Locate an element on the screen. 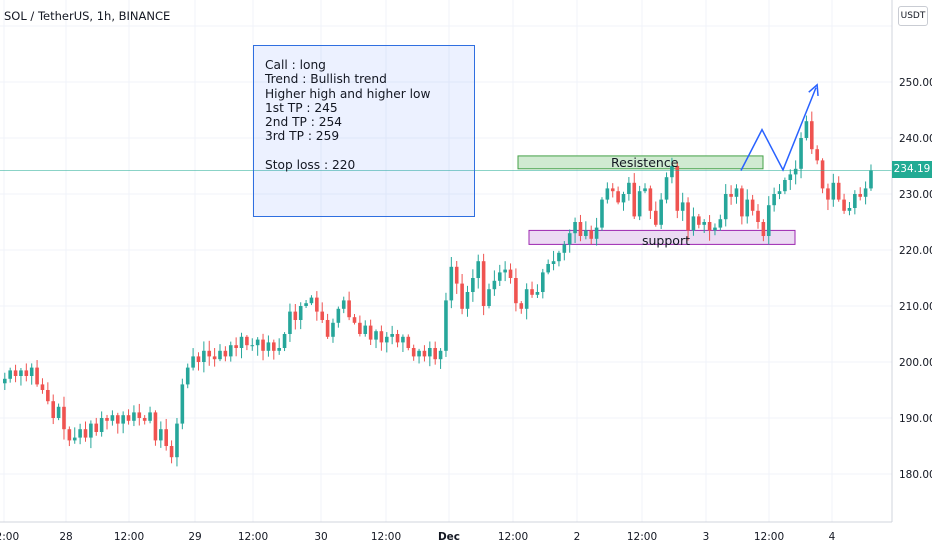 The height and width of the screenshot is (550, 932). price-tick-label: 180.00 is located at coordinates (915, 475).